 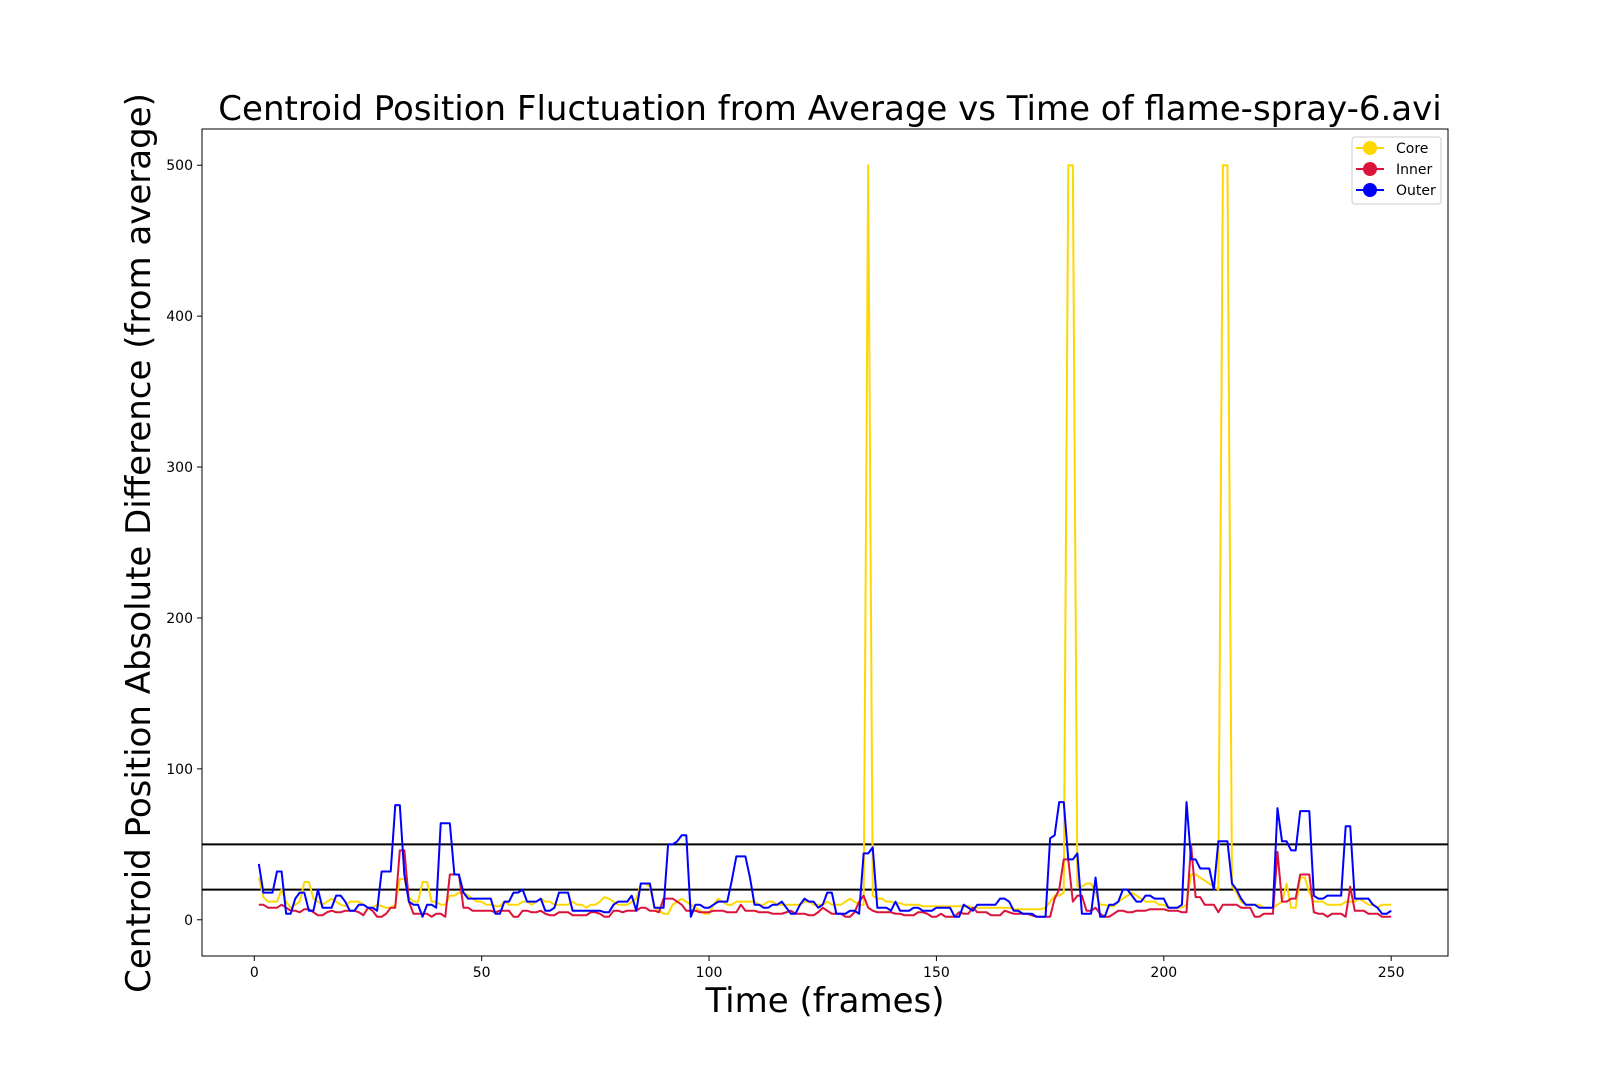 What do you see at coordinates (1416, 191) in the screenshot?
I see `legend-label-outer: Outer` at bounding box center [1416, 191].